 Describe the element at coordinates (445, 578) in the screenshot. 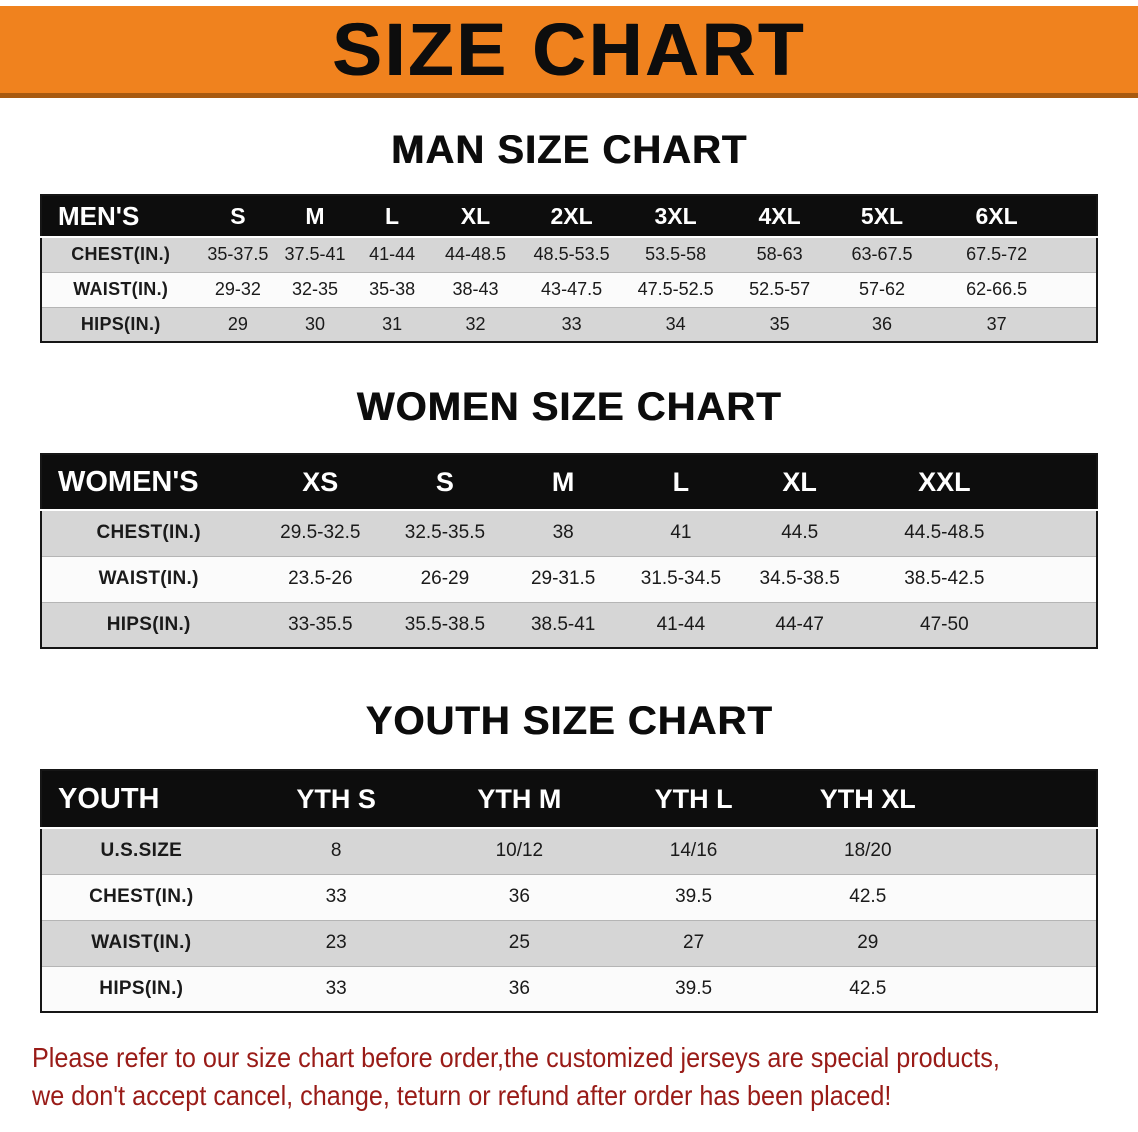

I see `size-value-cell: 26-29` at that location.